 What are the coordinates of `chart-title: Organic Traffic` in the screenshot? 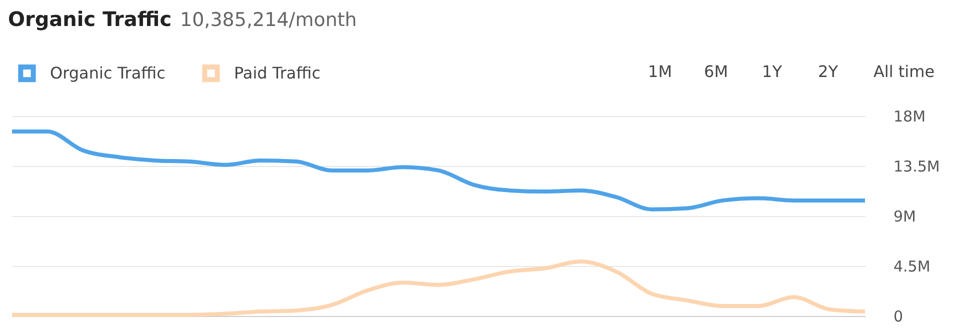 It's located at (90, 19).